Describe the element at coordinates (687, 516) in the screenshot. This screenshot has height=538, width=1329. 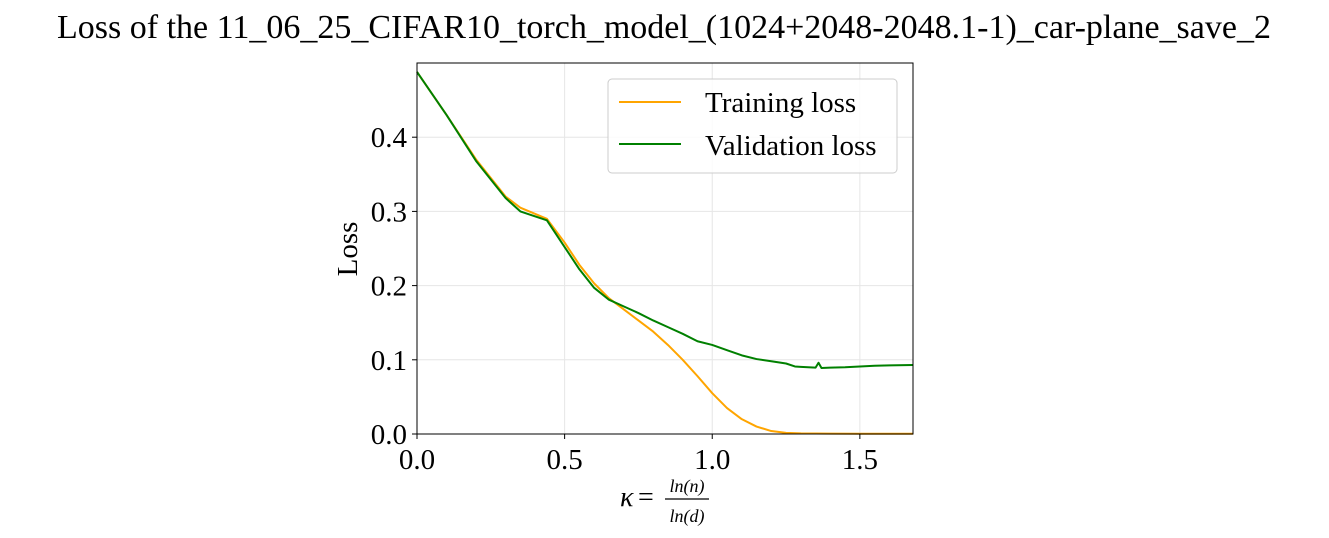
I see `x-axis-label-denominator: ln(d)` at that location.